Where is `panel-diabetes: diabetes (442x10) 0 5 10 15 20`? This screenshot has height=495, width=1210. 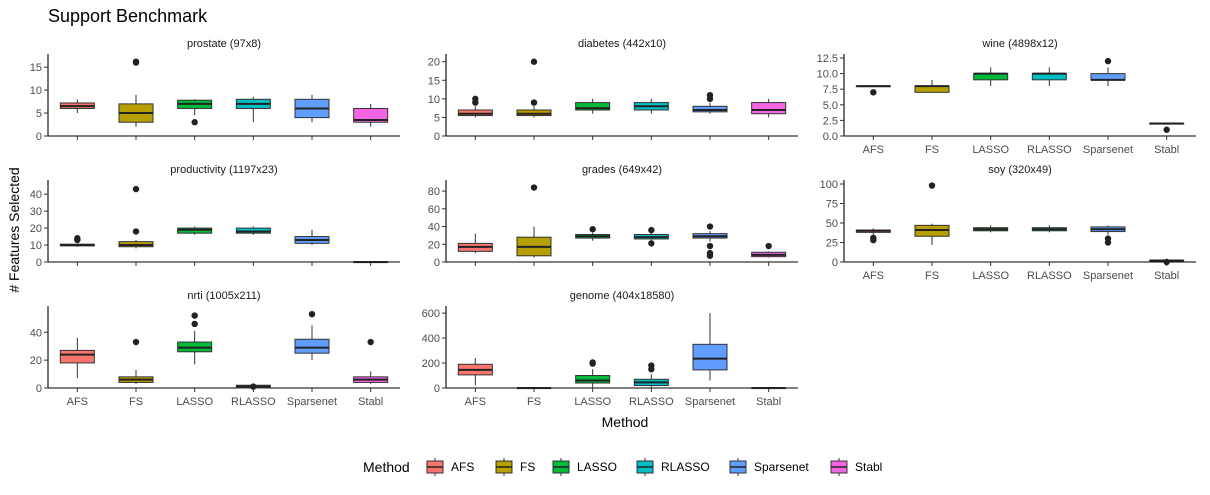 panel-diabetes: diabetes (442x10) 0 5 10 15 20 is located at coordinates (613, 90).